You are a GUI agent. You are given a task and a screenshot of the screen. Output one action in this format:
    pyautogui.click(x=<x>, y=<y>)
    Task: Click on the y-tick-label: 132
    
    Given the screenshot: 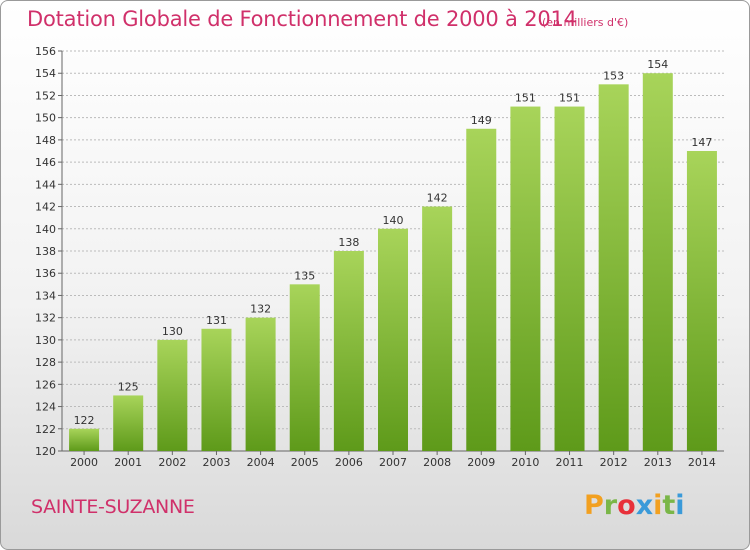 What is the action you would take?
    pyautogui.click(x=45, y=318)
    